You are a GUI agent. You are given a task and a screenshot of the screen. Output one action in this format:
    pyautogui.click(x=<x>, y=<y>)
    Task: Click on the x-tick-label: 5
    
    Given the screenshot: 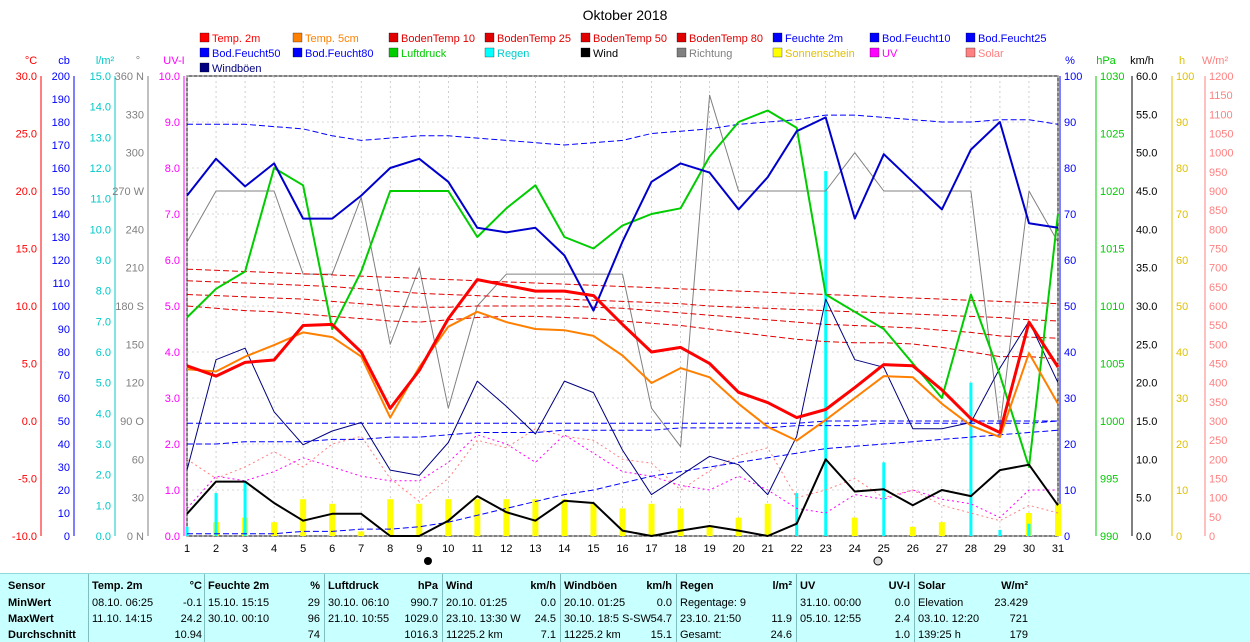 What is the action you would take?
    pyautogui.click(x=303, y=549)
    